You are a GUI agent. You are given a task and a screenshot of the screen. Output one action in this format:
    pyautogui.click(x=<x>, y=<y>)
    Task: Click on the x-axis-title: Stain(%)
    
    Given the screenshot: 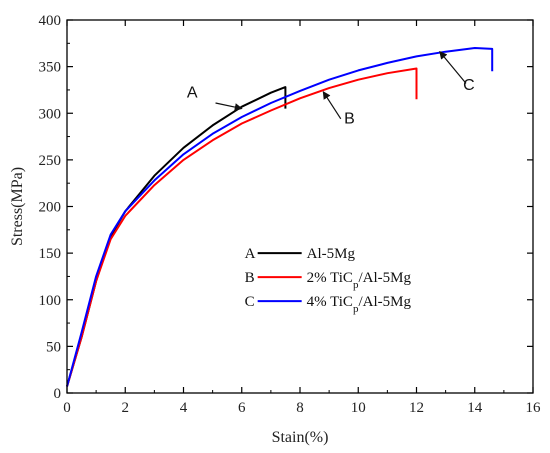 What is the action you would take?
    pyautogui.click(x=300, y=437)
    